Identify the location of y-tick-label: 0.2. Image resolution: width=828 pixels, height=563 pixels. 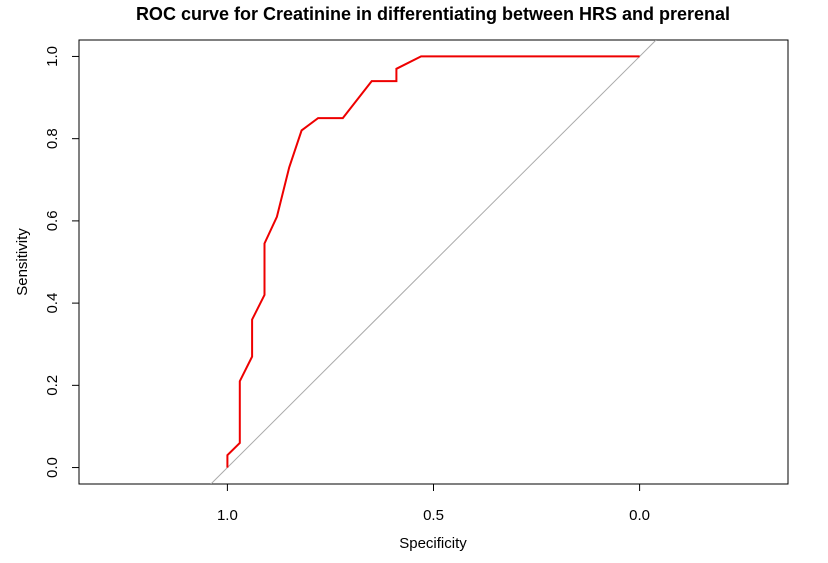
(52, 385).